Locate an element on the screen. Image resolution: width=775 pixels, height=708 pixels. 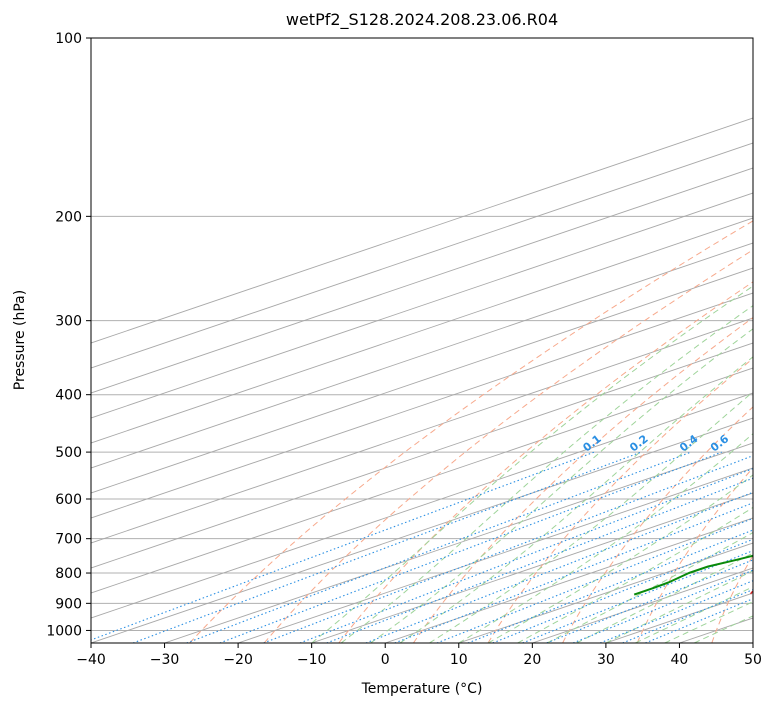
y-axis-label: Pressure (hPa) is located at coordinates (20, 340).